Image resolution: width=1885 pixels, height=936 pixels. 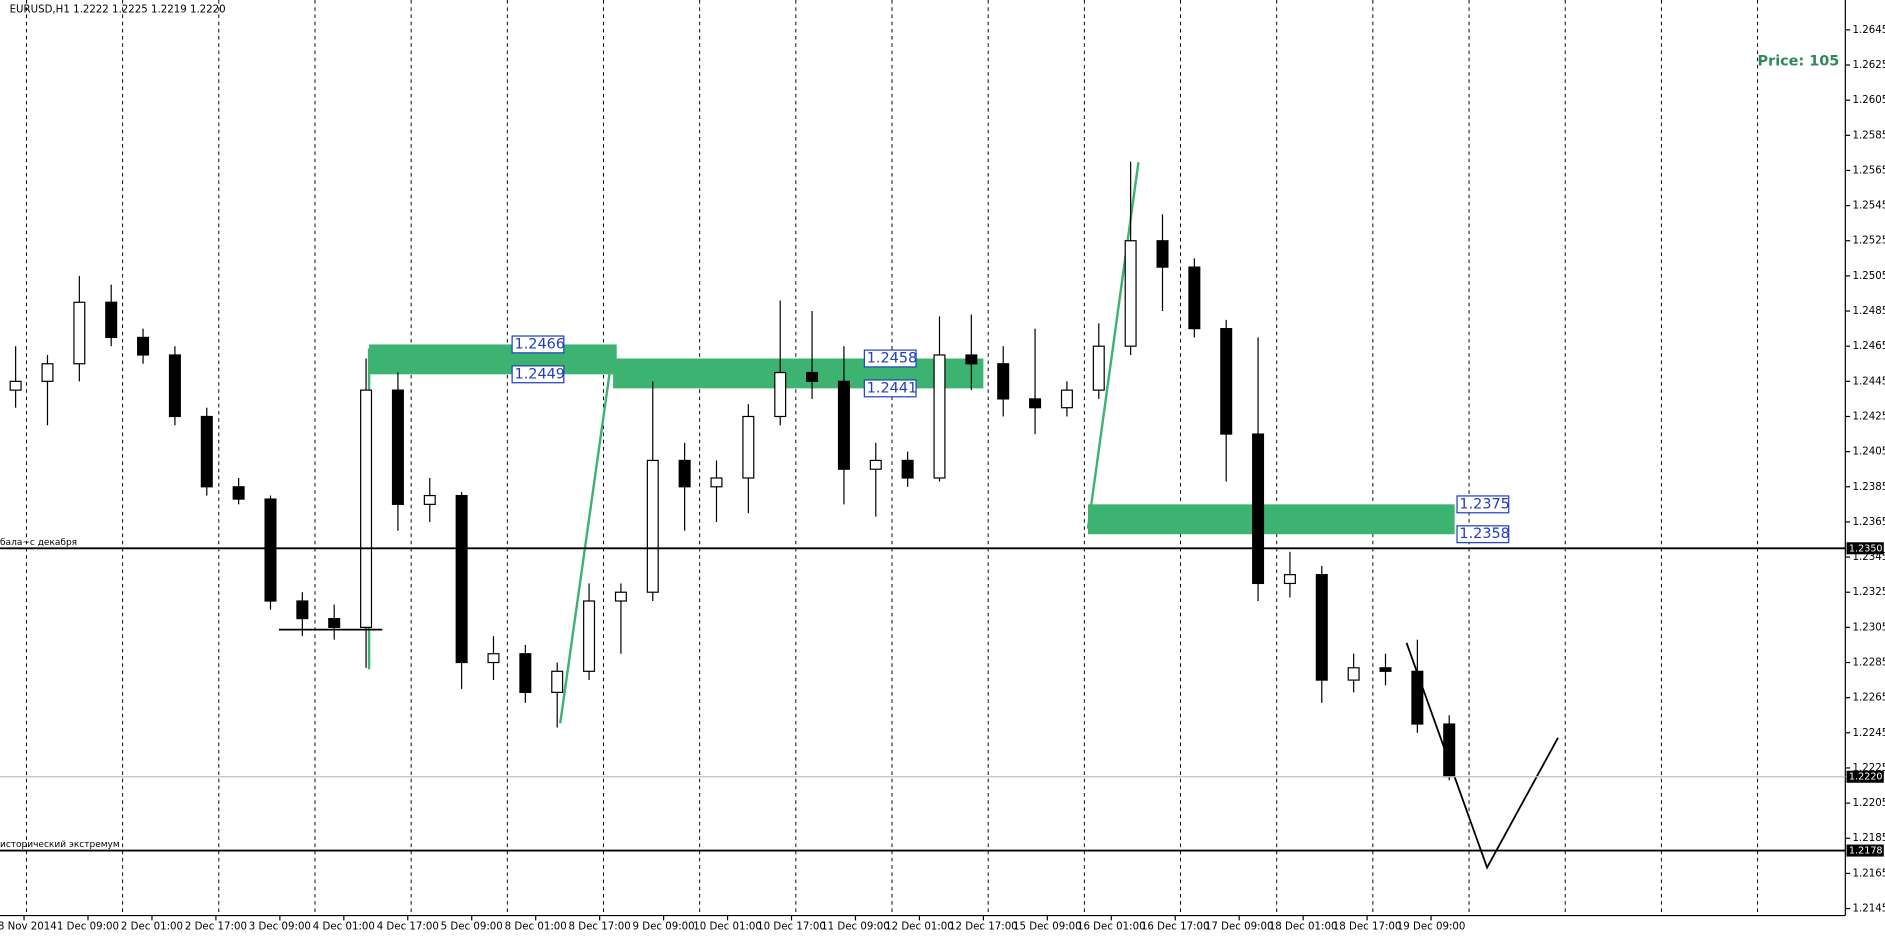 I want to click on current-price-label: 1.2220, so click(x=1866, y=777).